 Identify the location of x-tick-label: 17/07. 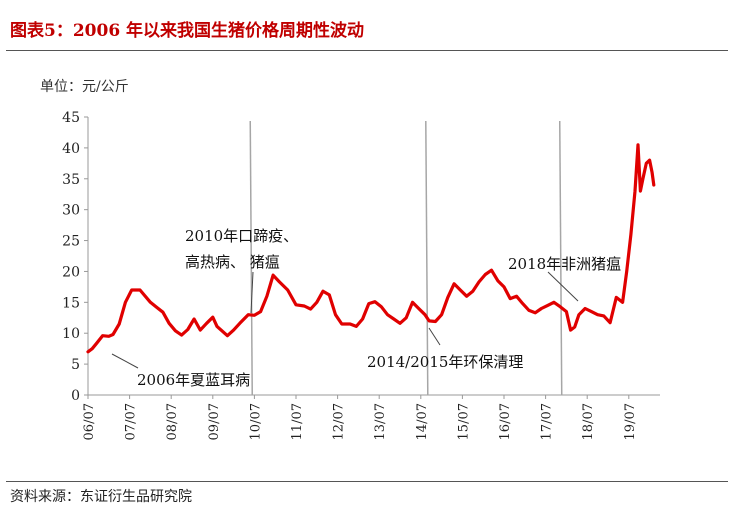
(547, 421).